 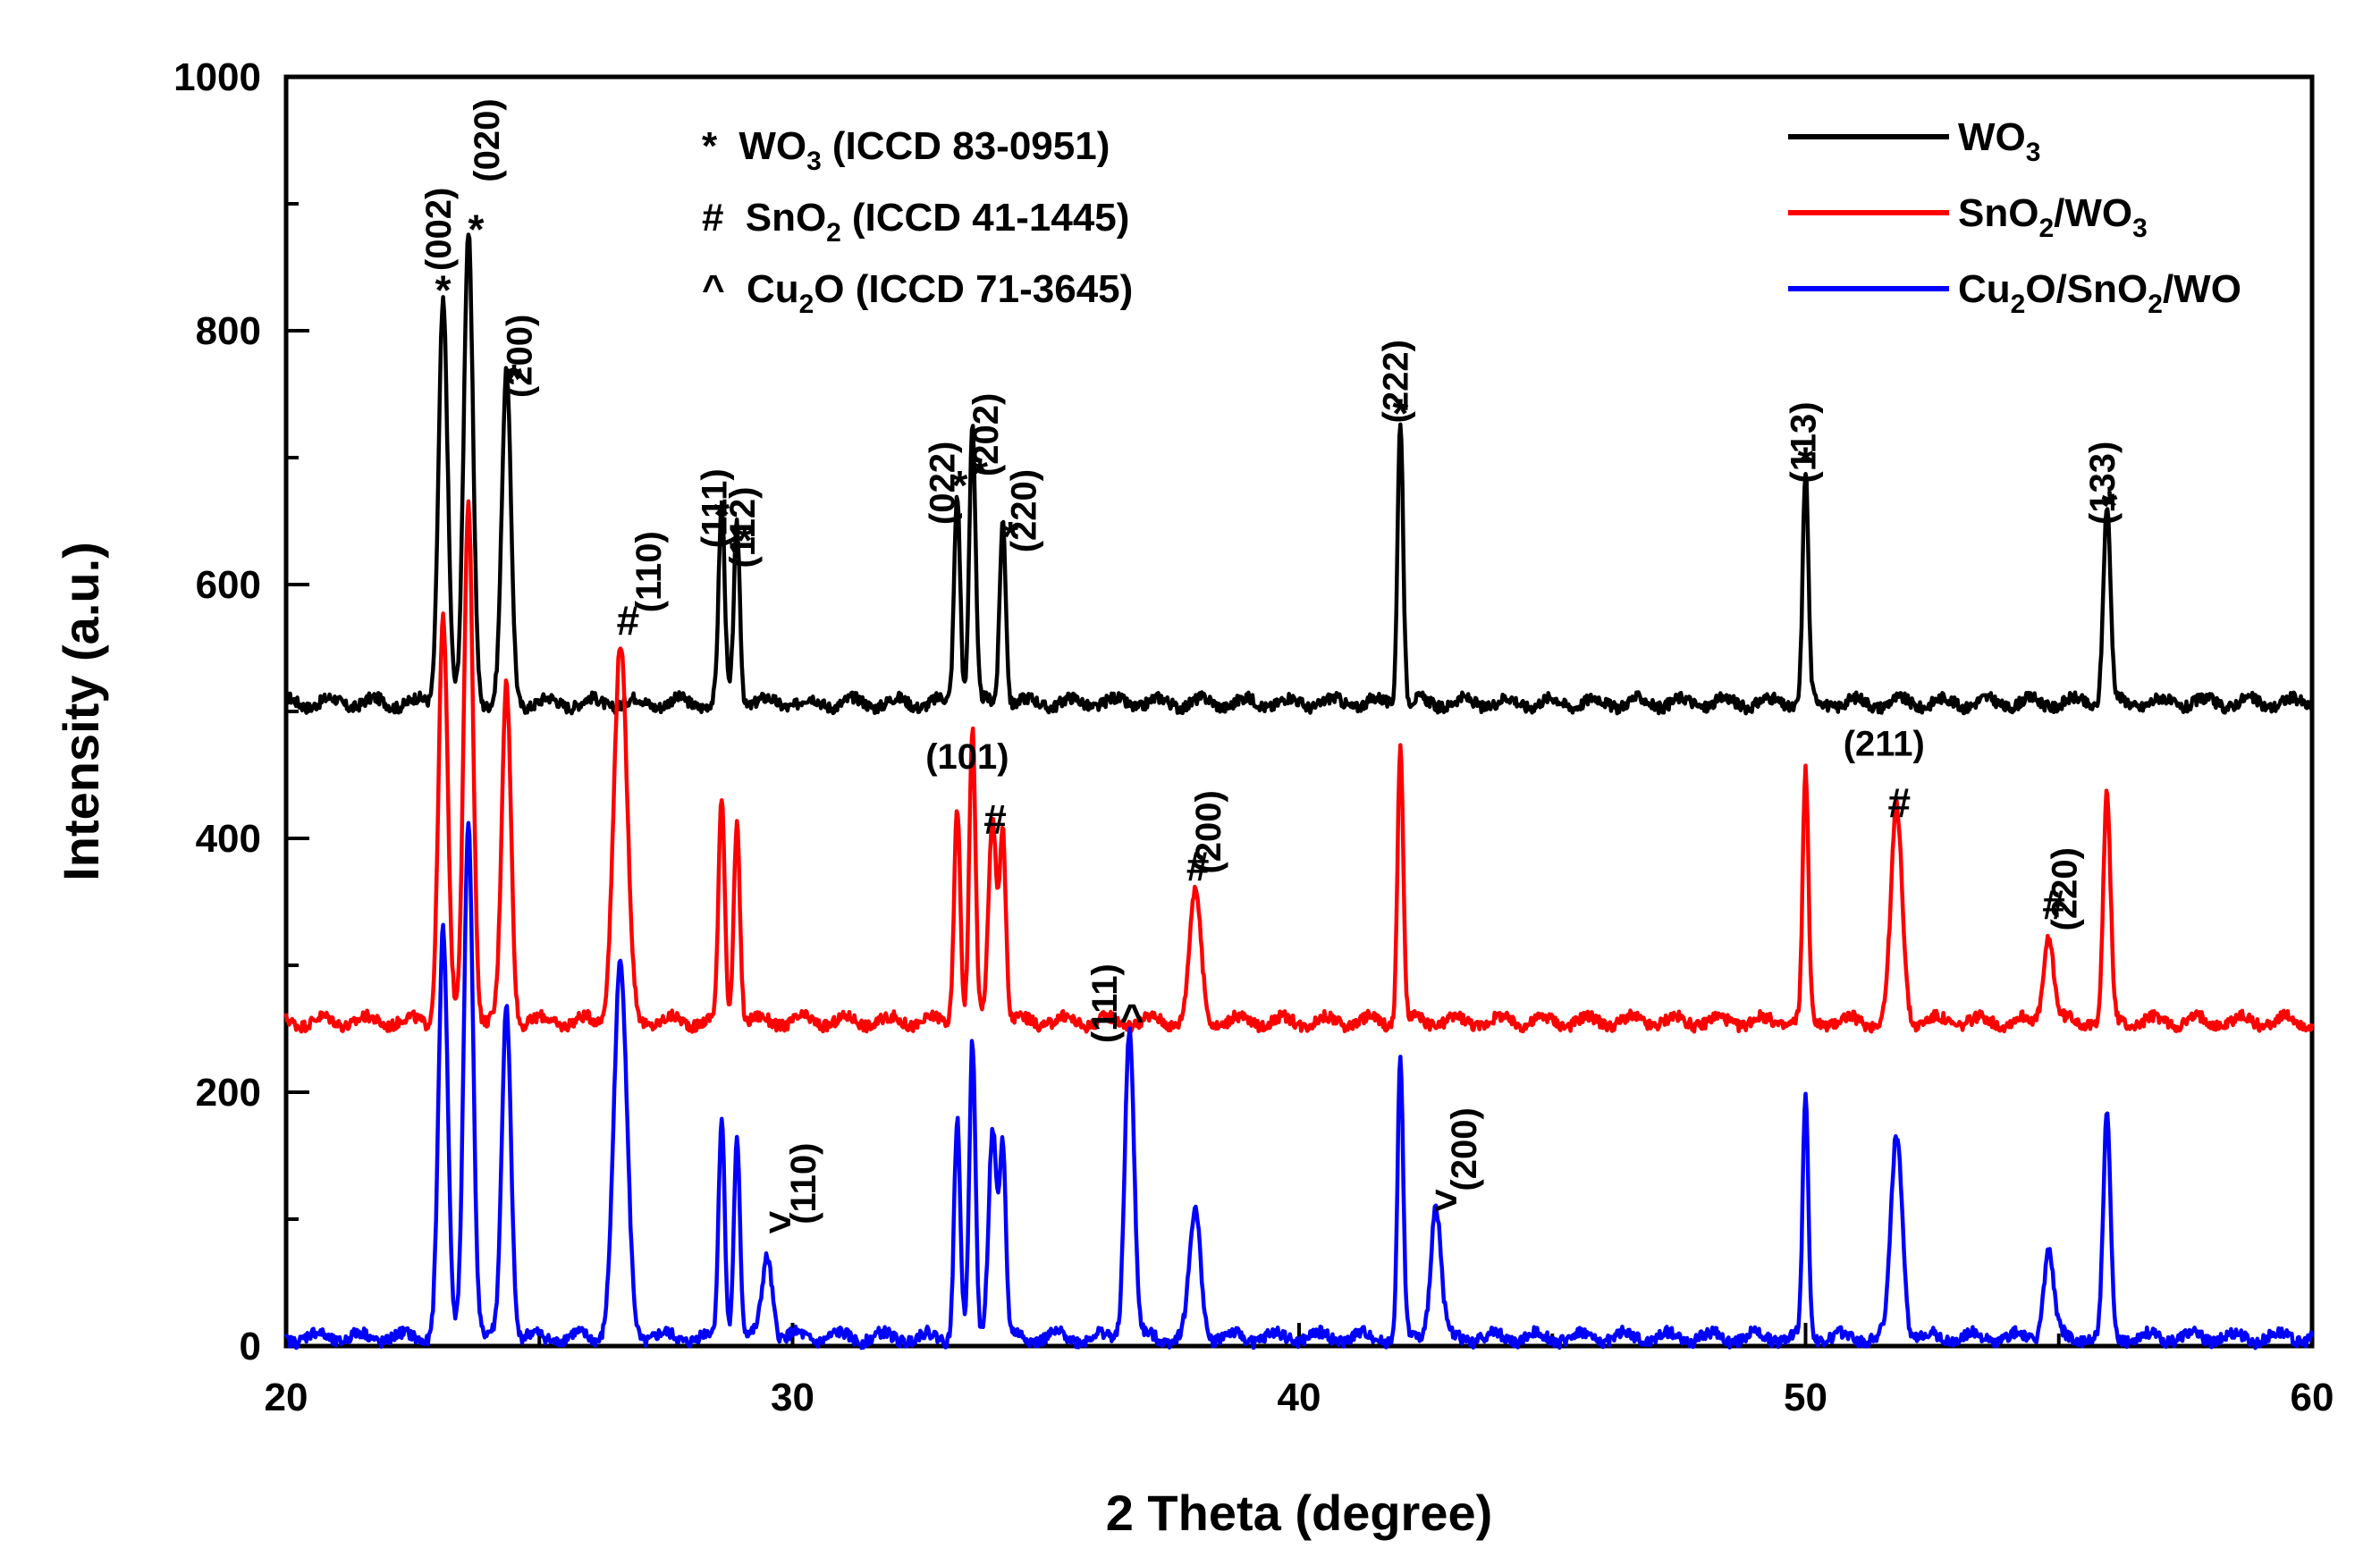 I want to click on reference-note-cu2o: ^ Cu2O (ICCD 71-3645), so click(x=917, y=293).